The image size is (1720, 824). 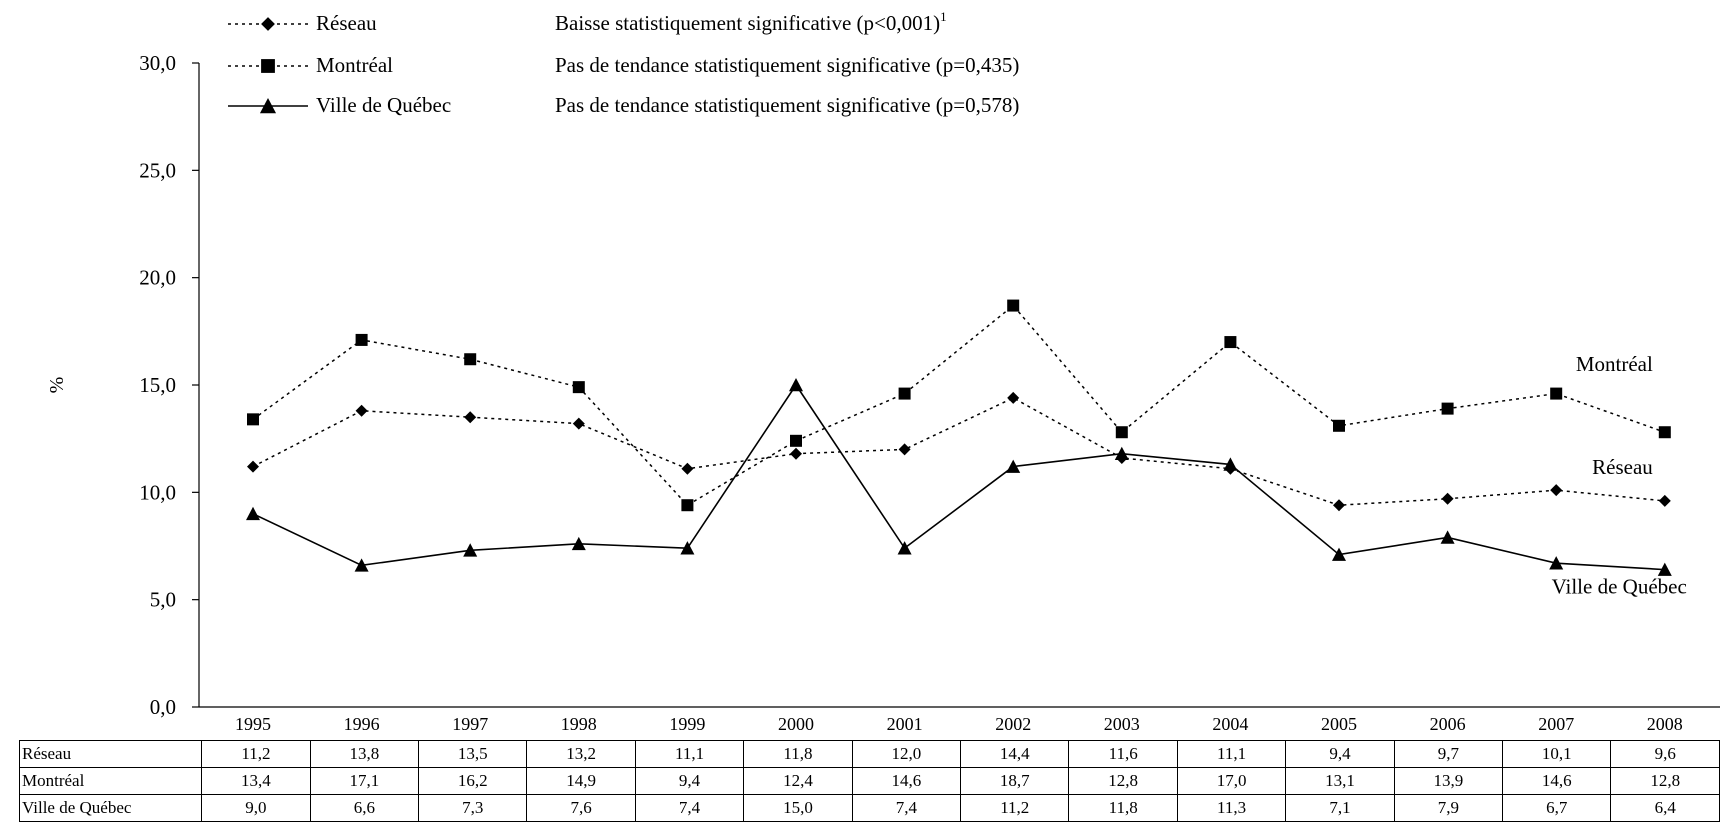 What do you see at coordinates (256, 781) in the screenshot?
I see `table-cell: 13,4` at bounding box center [256, 781].